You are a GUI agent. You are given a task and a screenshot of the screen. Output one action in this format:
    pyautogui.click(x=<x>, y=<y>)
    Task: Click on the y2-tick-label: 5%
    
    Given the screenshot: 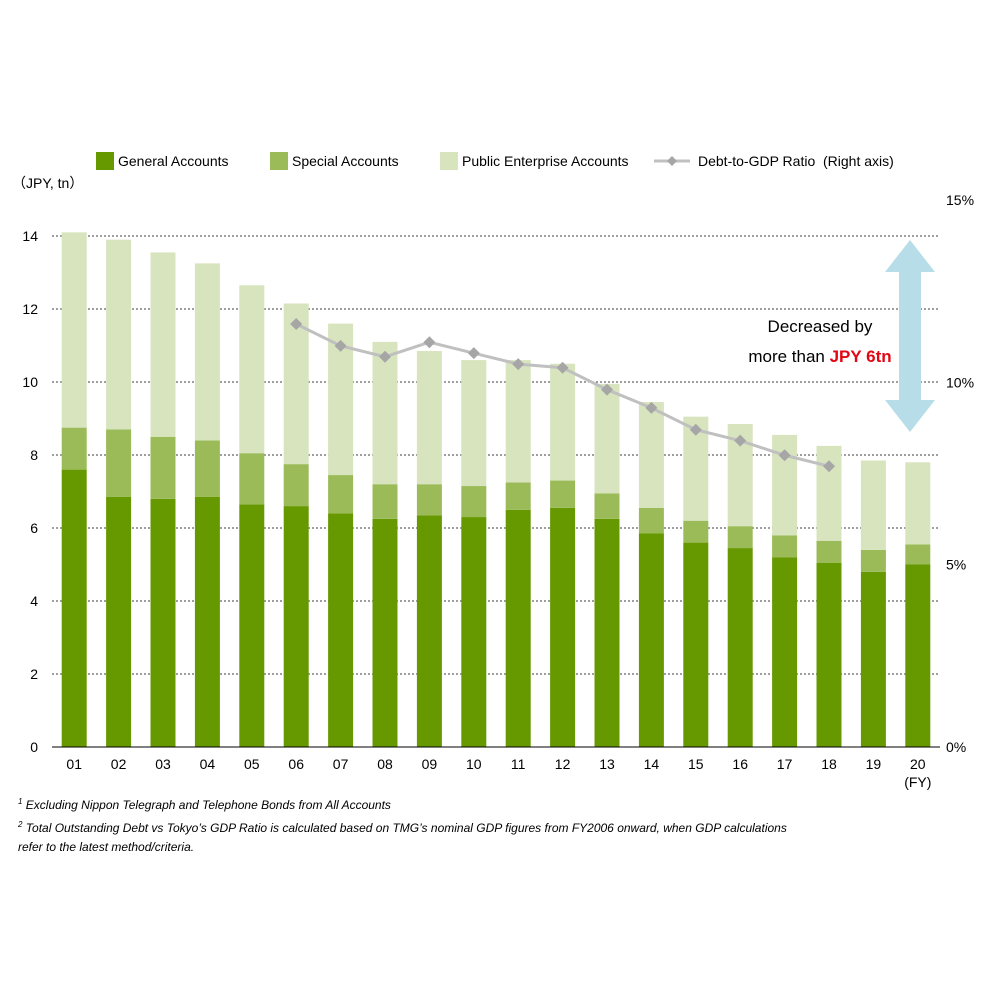 What is the action you would take?
    pyautogui.click(x=956, y=565)
    